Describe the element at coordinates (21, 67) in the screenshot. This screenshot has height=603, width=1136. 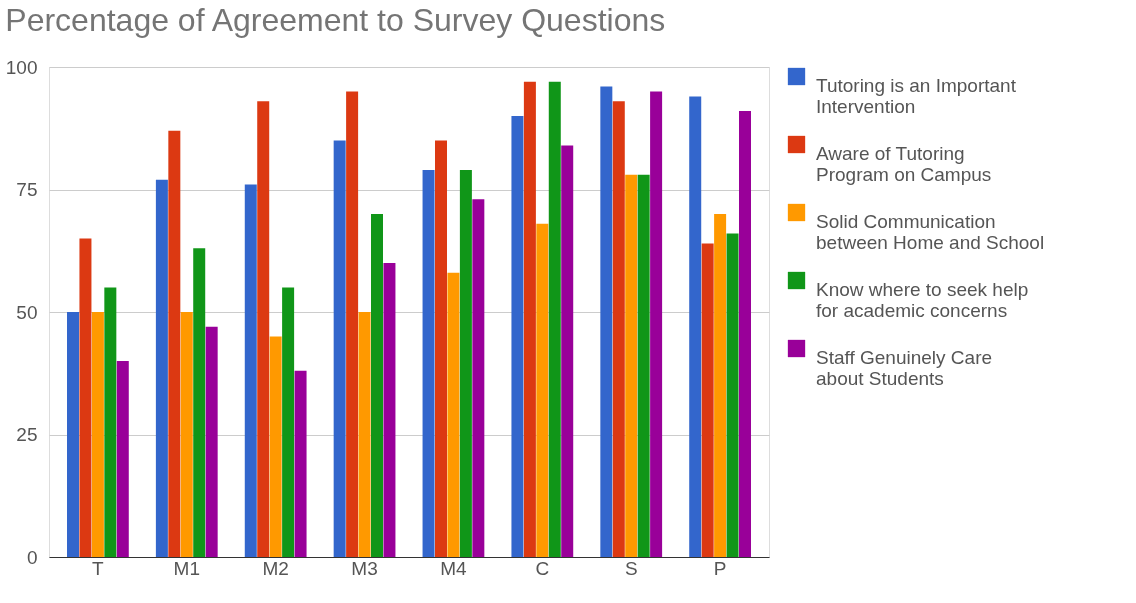
I see `y-tick-label: 100` at that location.